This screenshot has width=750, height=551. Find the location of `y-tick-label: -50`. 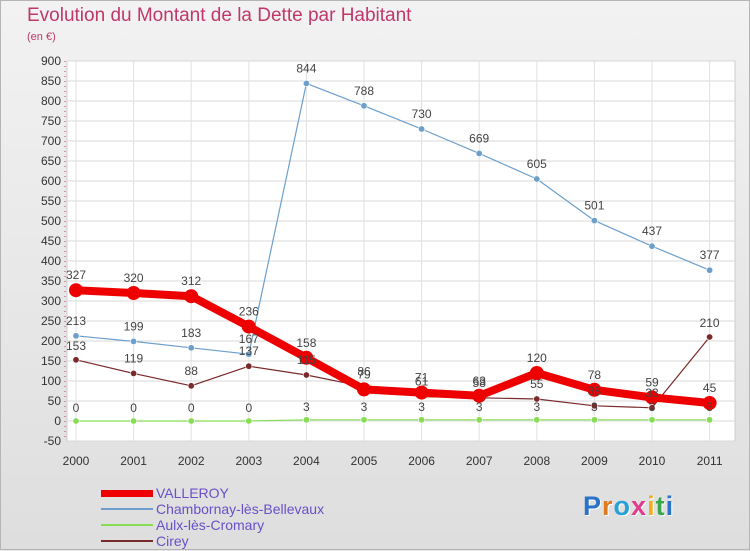

y-tick-label: -50 is located at coordinates (53, 441).